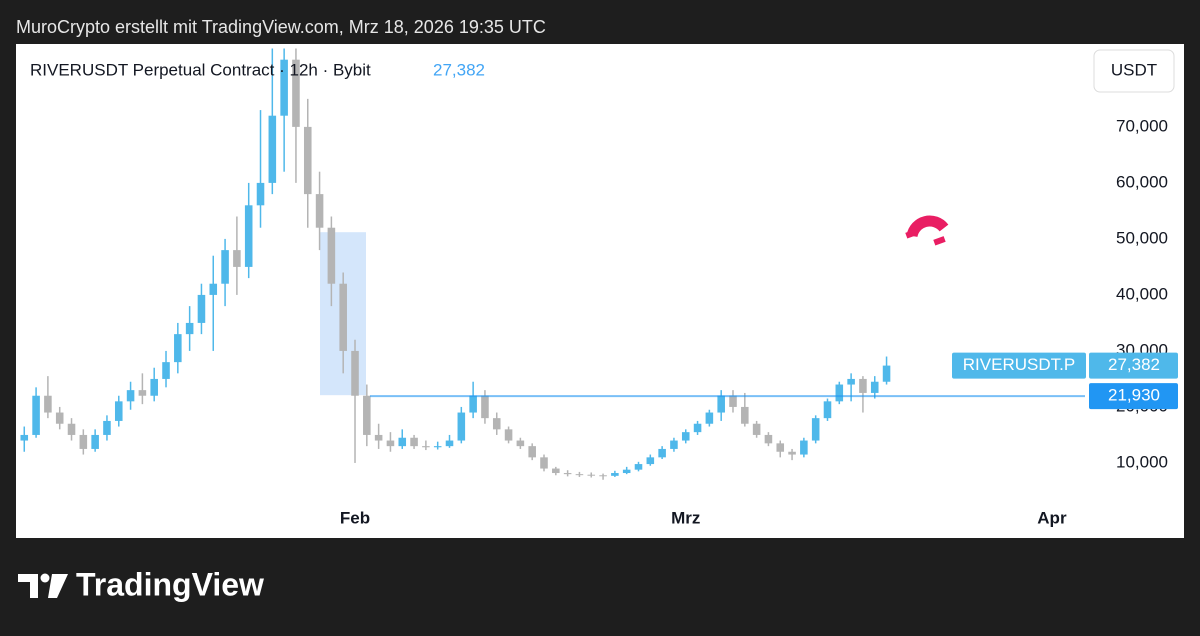  I want to click on brand-name: TradingView, so click(170, 584).